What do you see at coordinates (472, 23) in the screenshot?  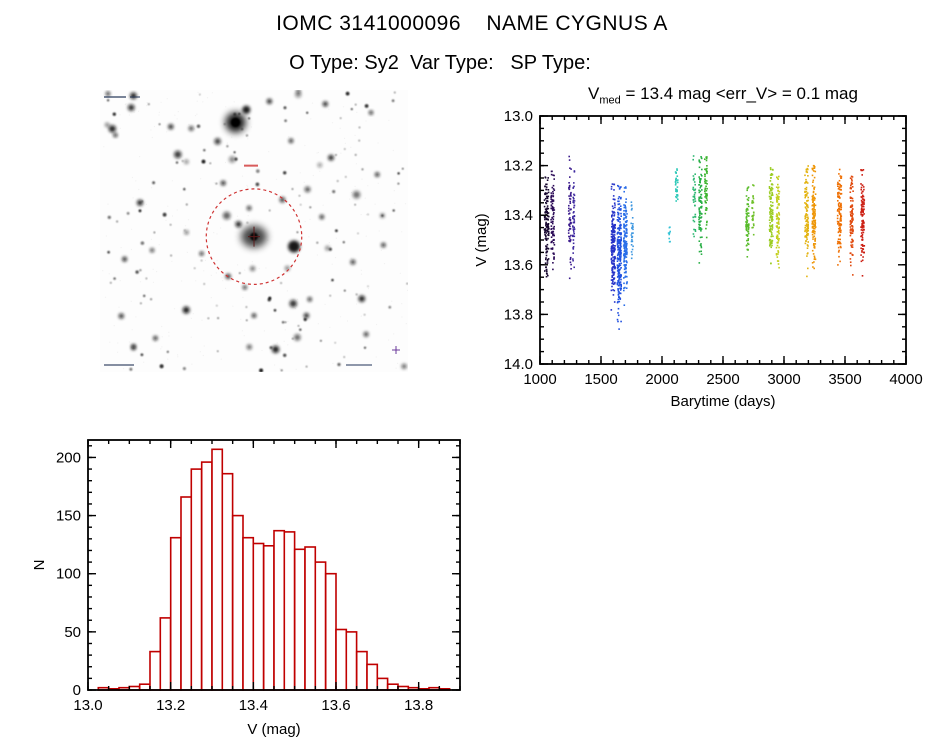 I see `page-title: IOMC 3141000096 NAME CYGNUS A` at bounding box center [472, 23].